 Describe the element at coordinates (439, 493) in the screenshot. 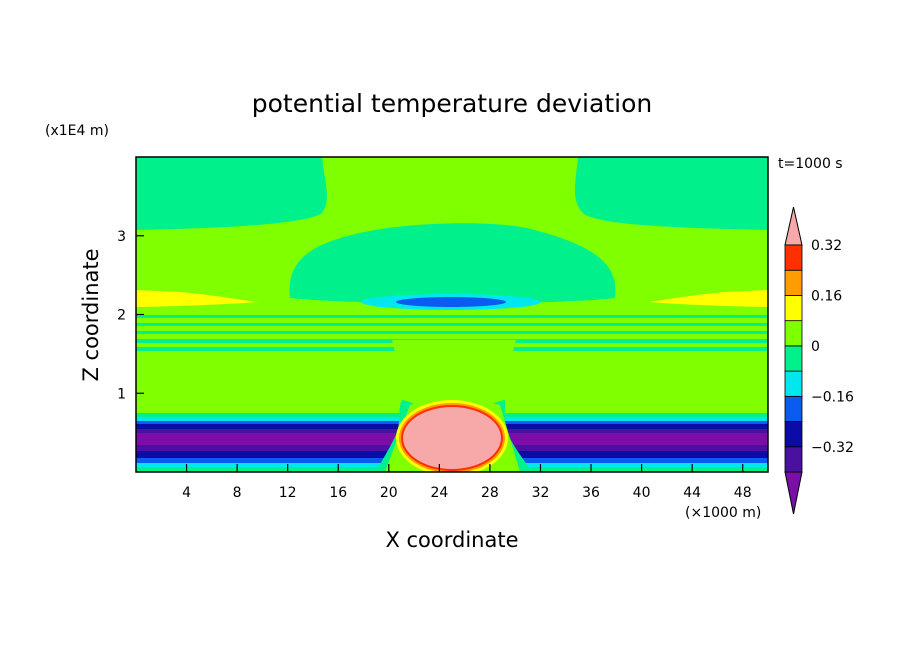

I see `x-tick-label: 24` at that location.